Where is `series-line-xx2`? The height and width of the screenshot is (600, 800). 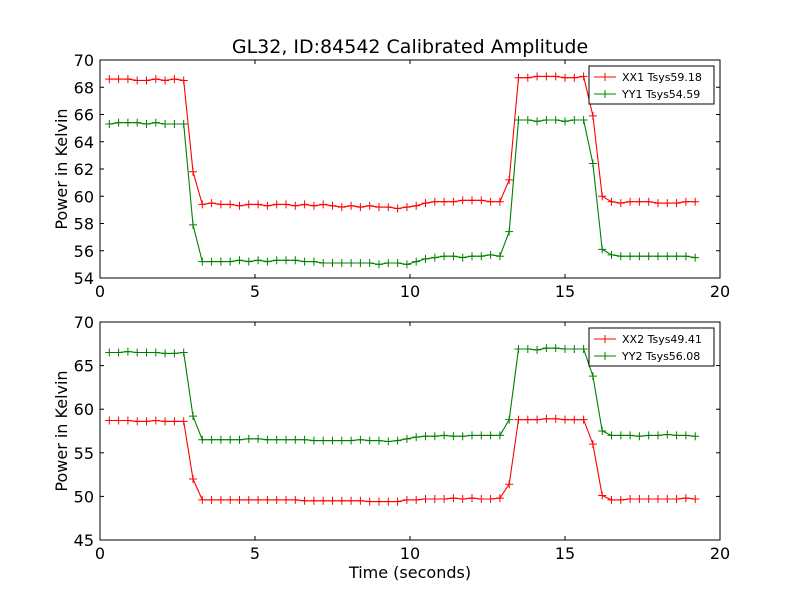 series-line-xx2 is located at coordinates (402, 460).